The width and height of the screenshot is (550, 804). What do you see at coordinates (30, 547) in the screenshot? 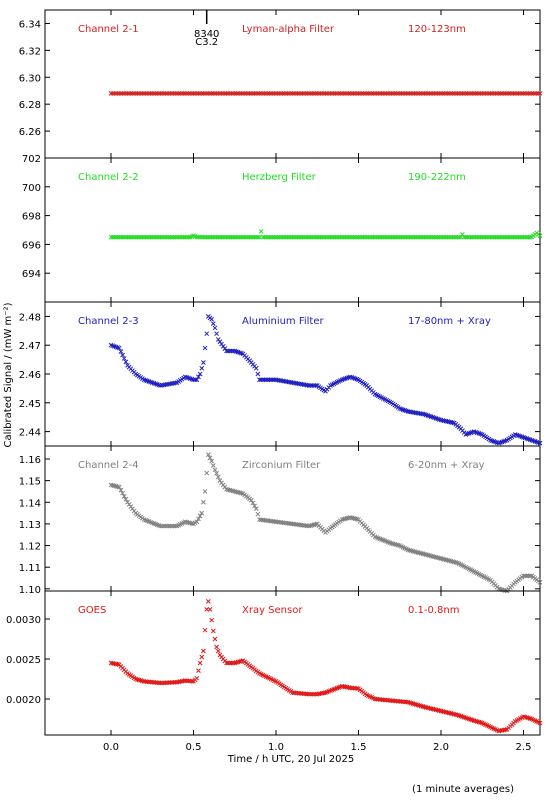
I see `y-tick-label: 1.12` at bounding box center [30, 547].